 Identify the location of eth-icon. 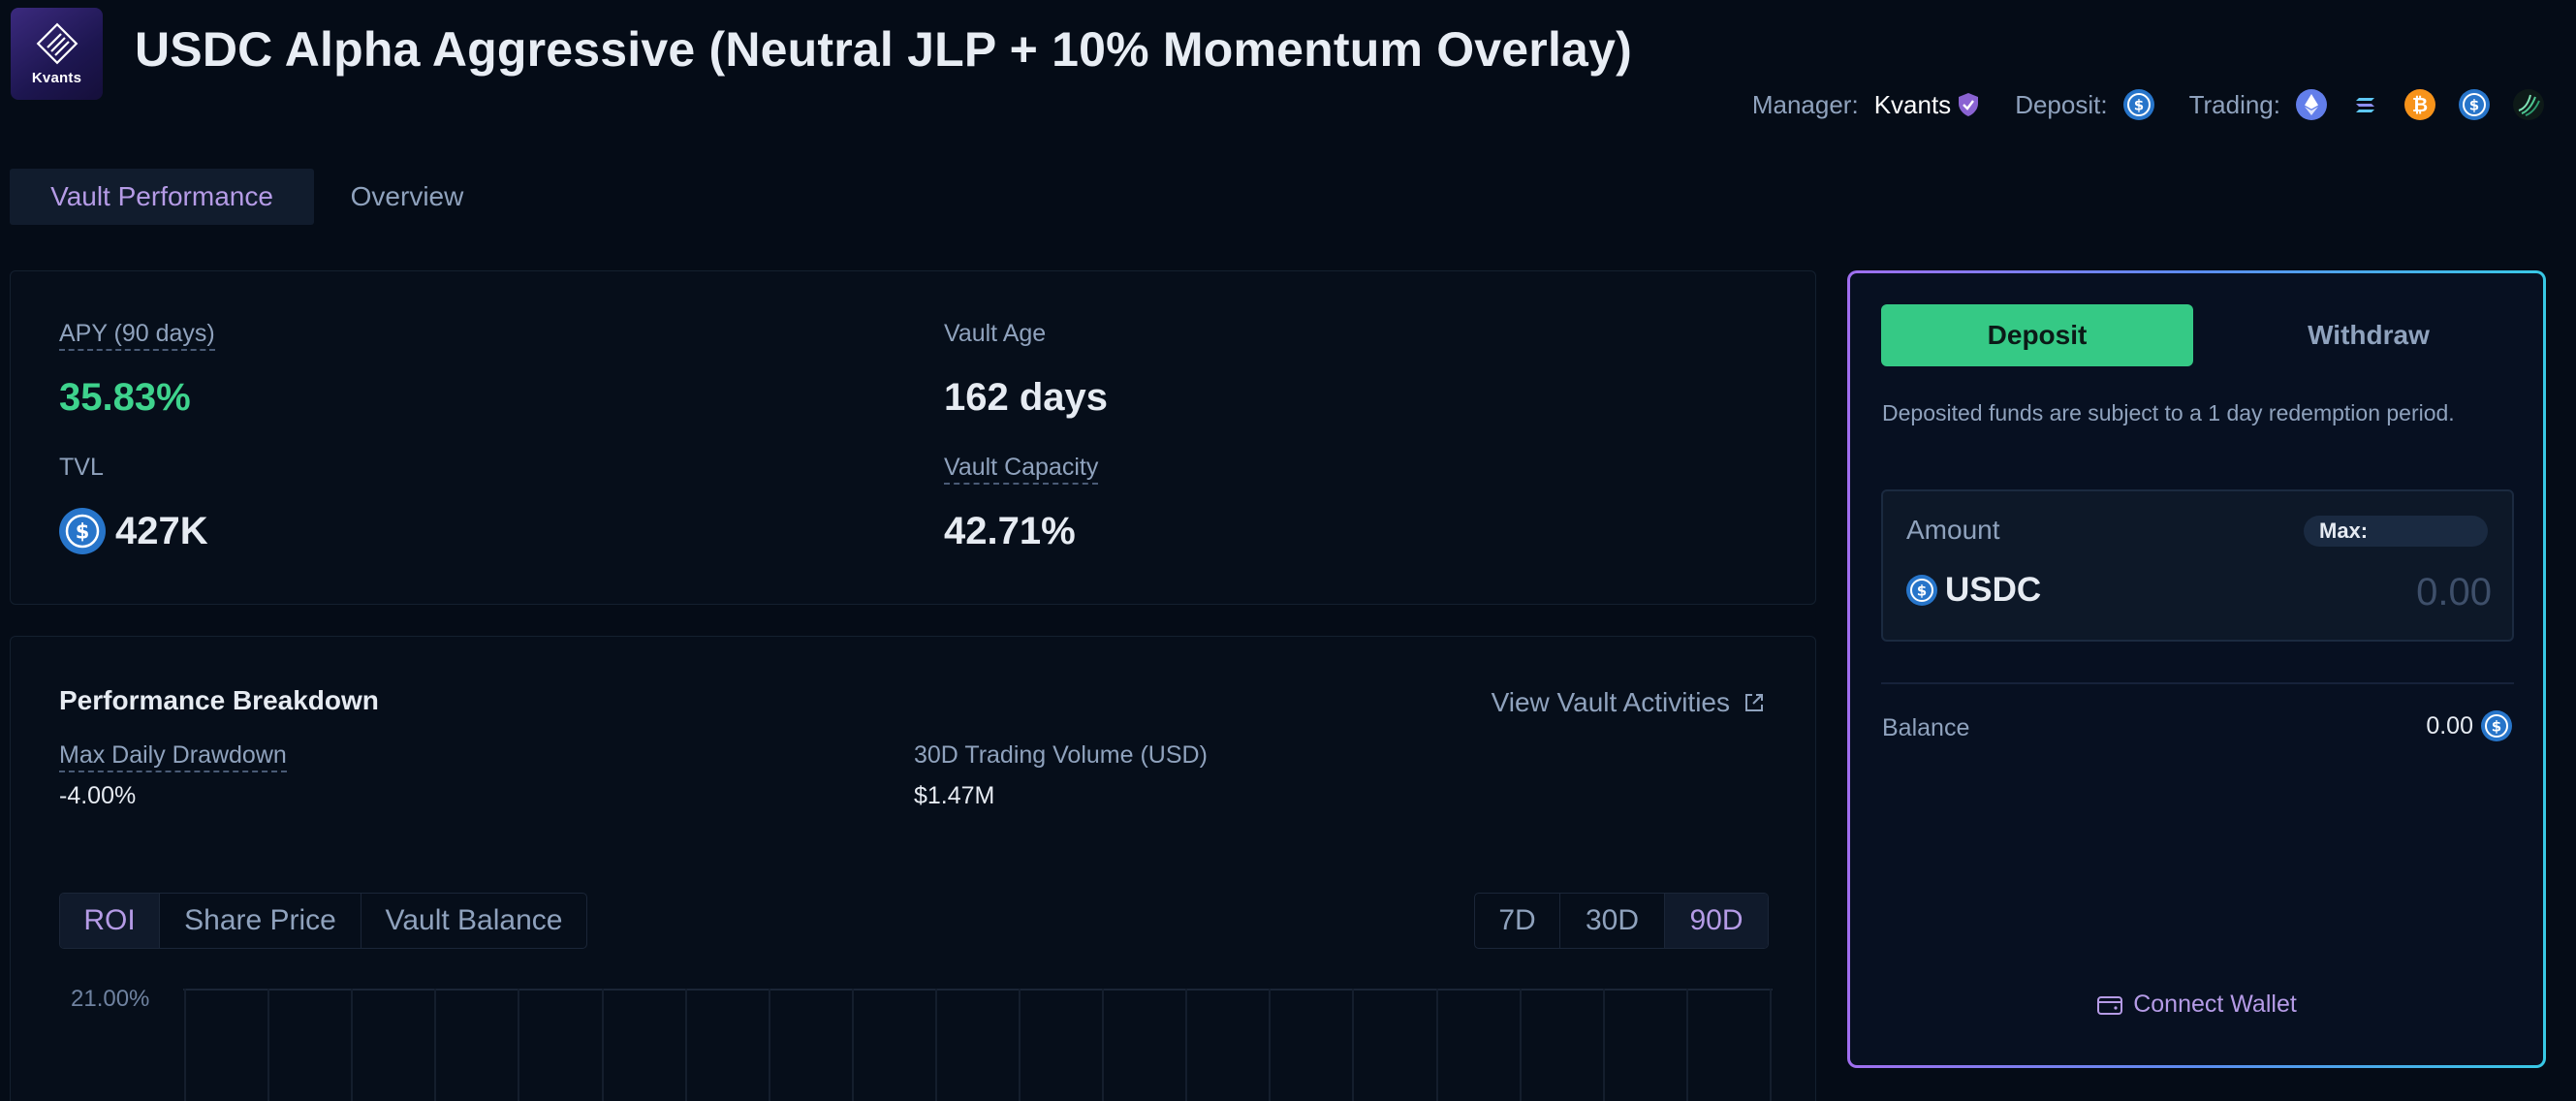
(2311, 104).